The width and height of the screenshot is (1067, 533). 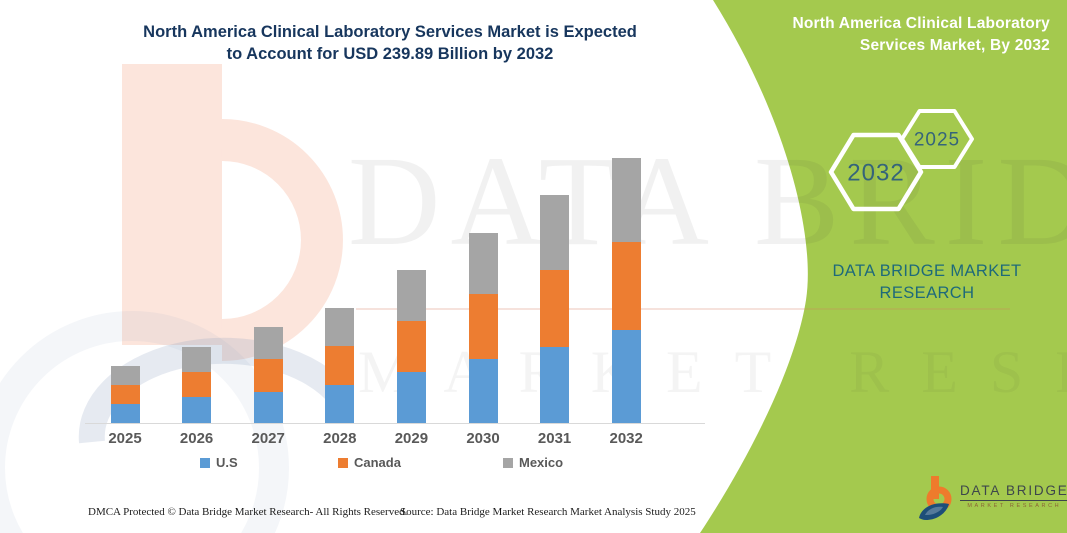 I want to click on brand-text: DATA BRIDGE MARKET RESEARCH, so click(x=927, y=282).